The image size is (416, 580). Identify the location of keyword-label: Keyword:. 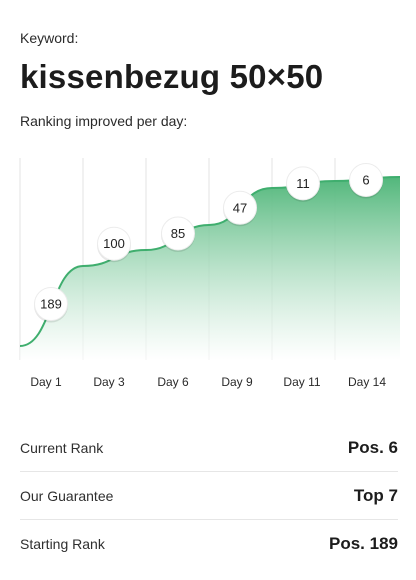
(49, 38).